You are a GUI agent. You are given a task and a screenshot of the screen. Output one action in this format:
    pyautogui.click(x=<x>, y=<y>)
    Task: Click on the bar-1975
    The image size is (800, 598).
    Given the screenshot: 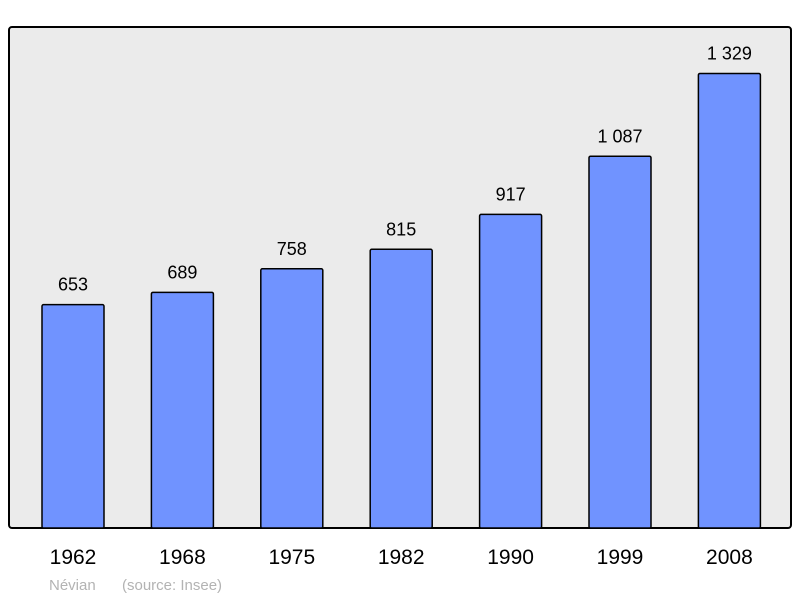 What is the action you would take?
    pyautogui.click(x=292, y=398)
    